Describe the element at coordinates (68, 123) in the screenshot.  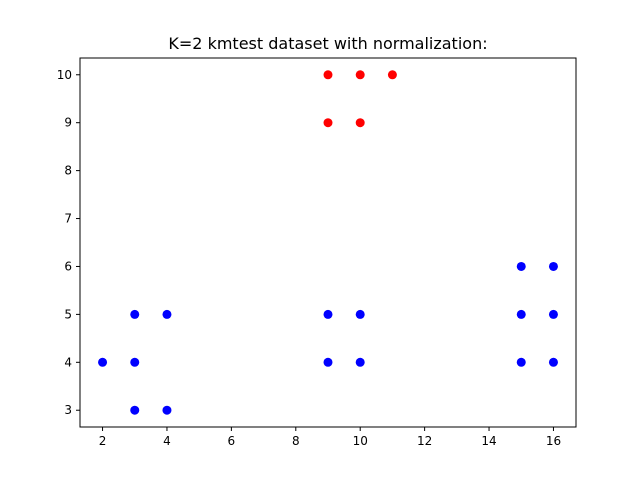
I see `y-tick-label: 9` at that location.